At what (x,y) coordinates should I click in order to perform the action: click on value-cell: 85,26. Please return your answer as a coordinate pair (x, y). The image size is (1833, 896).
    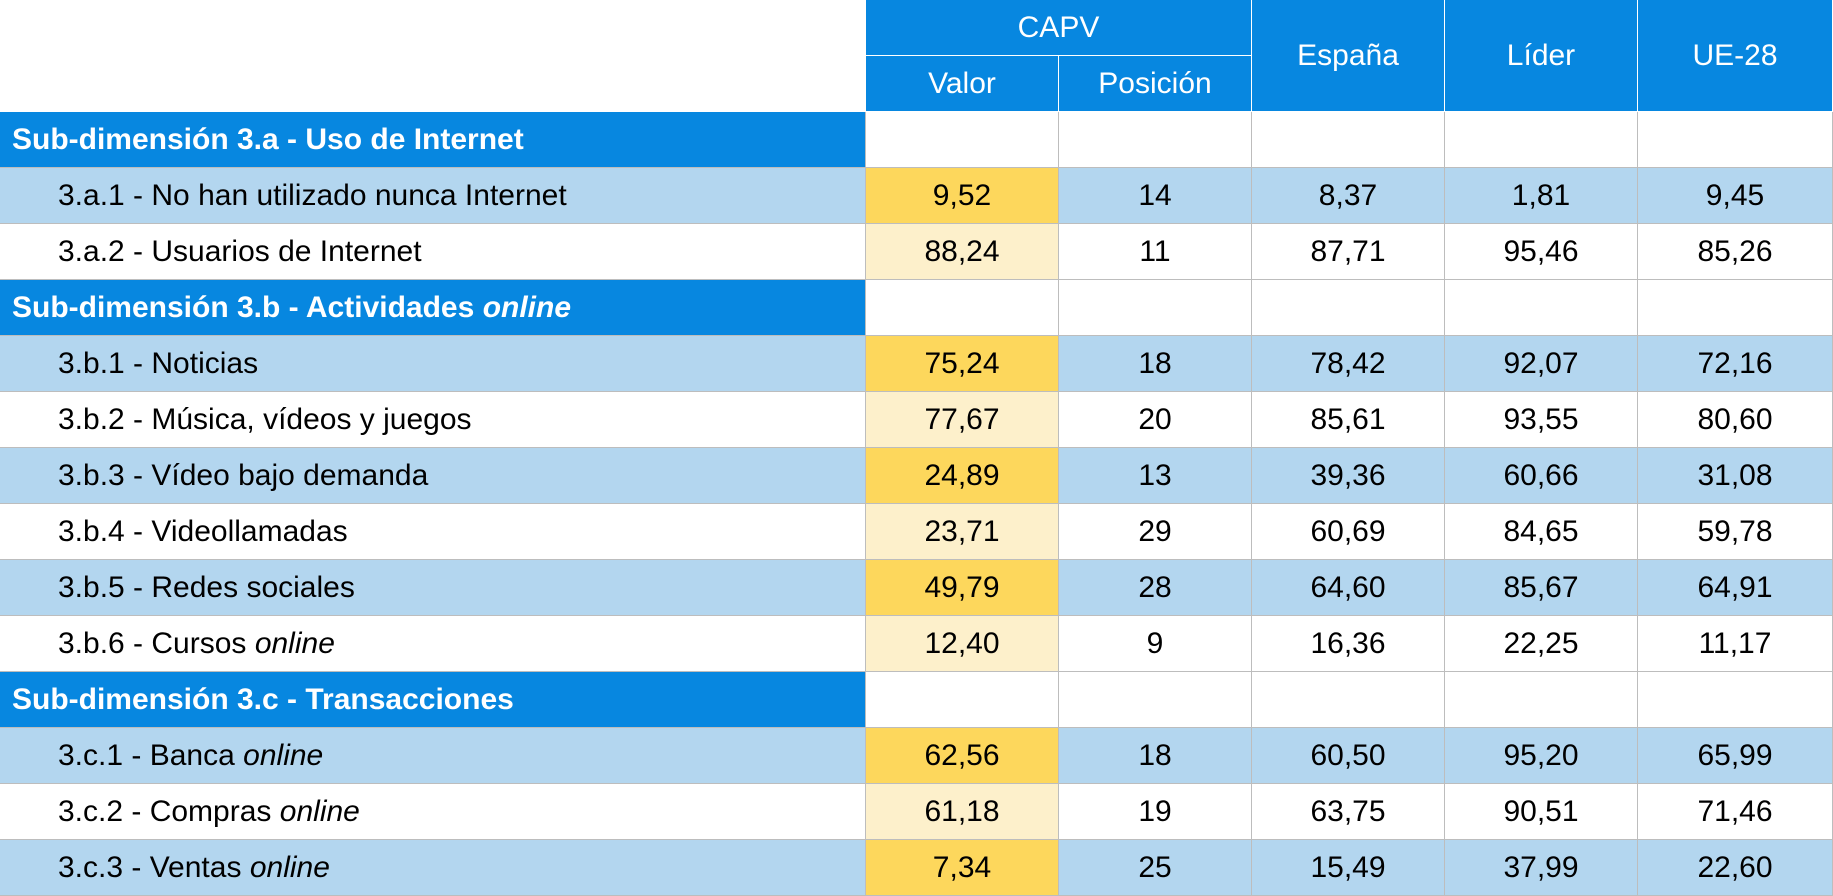
    Looking at the image, I should click on (1735, 252).